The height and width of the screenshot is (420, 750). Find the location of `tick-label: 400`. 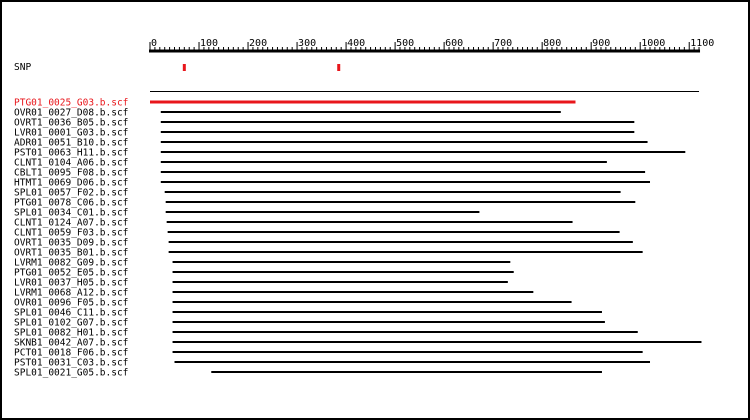

tick-label: 400 is located at coordinates (356, 43).